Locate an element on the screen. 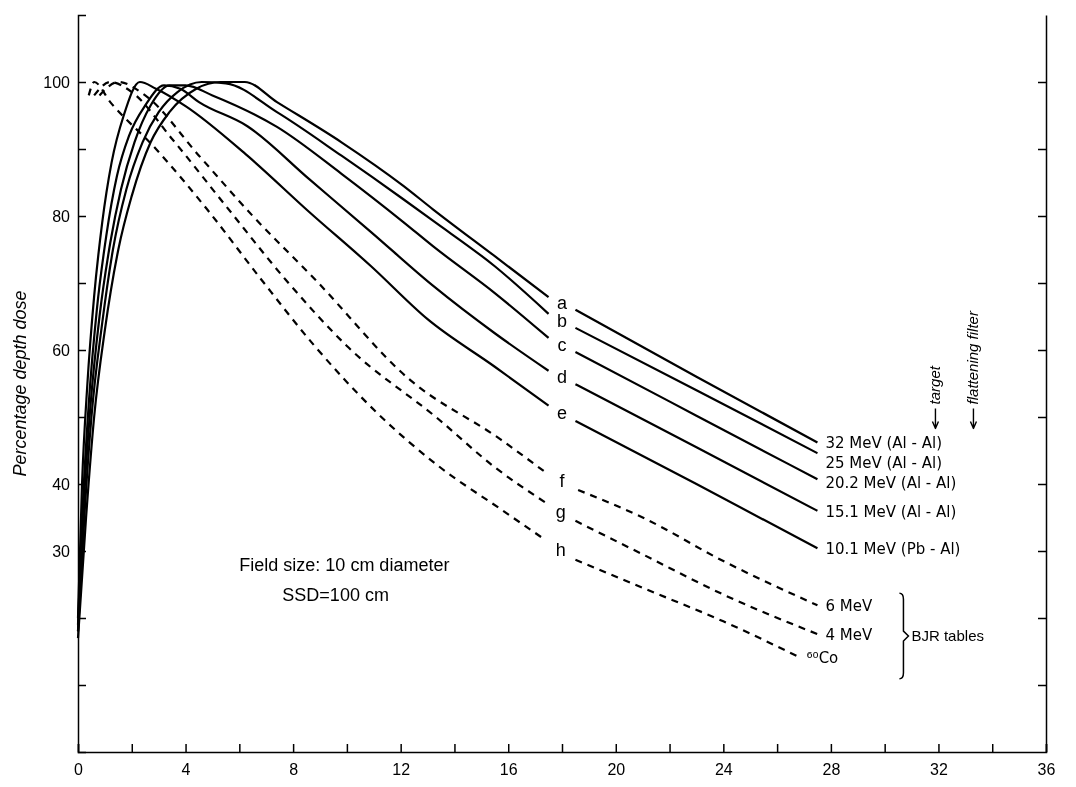 This screenshot has height=787, width=1076. x-tick-label: 36 is located at coordinates (1046, 770).